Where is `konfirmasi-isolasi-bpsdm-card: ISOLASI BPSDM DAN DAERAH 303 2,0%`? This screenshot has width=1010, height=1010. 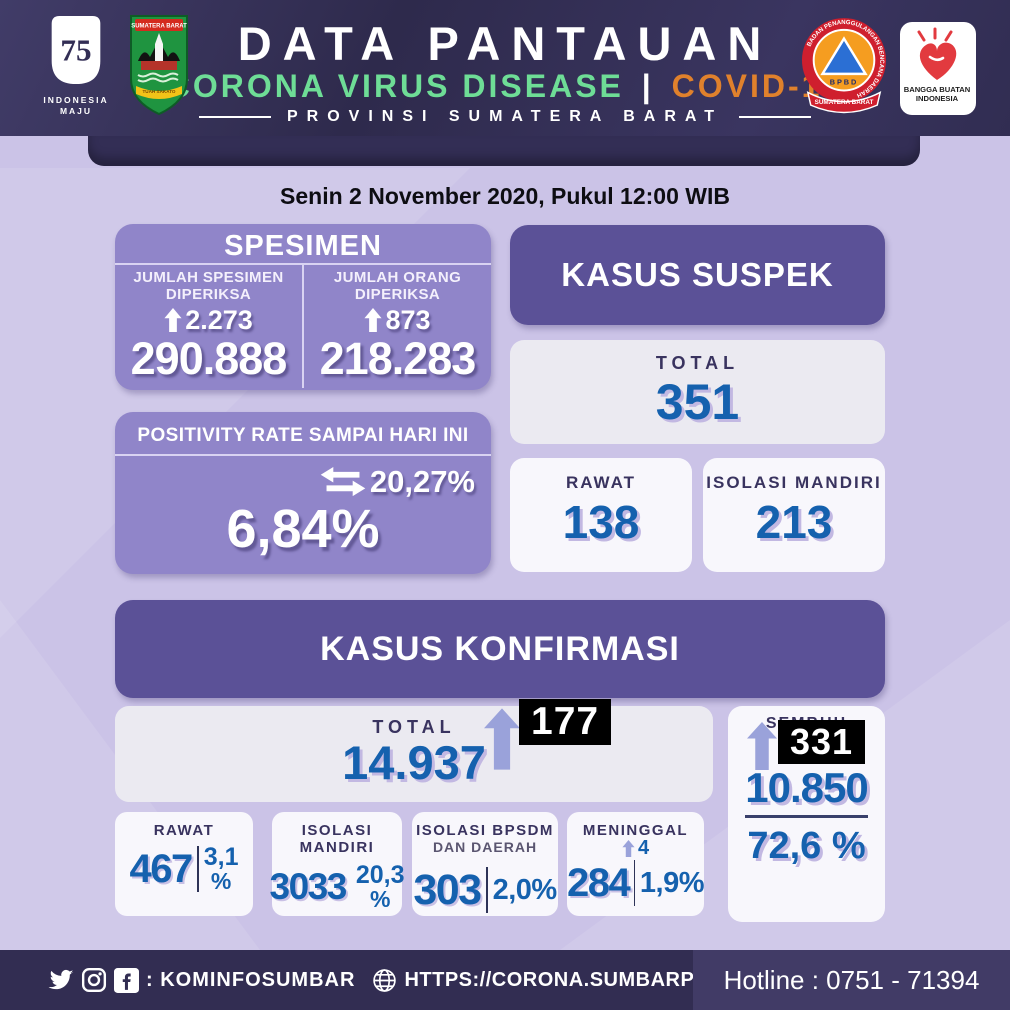
konfirmasi-isolasi-bpsdm-card: ISOLASI BPSDM DAN DAERAH 303 2,0% is located at coordinates (485, 864).